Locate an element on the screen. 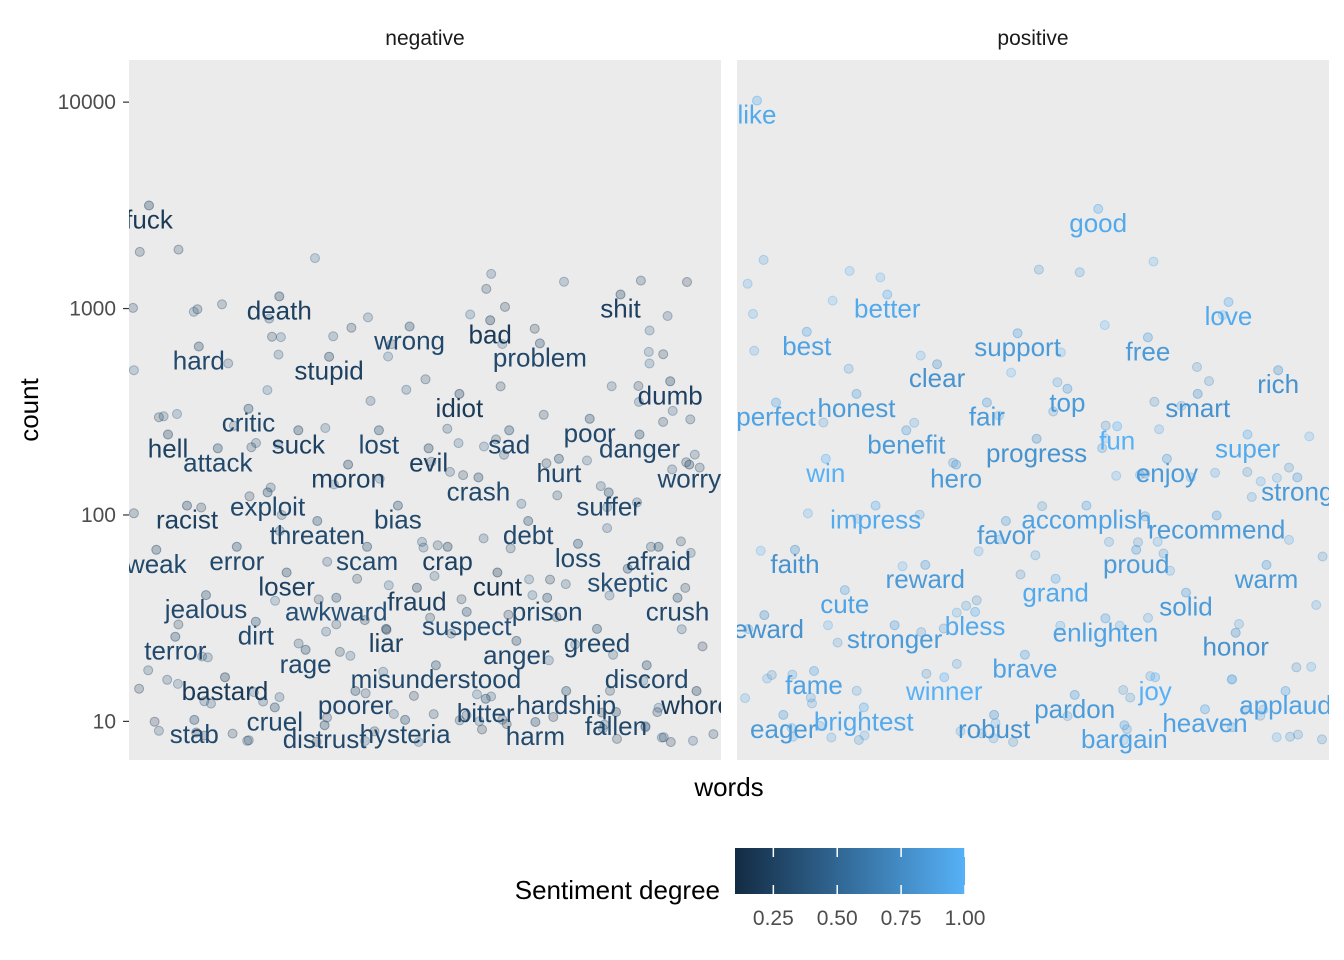 Image resolution: width=1344 pixels, height=960 pixels. word-label: stronger is located at coordinates (895, 639).